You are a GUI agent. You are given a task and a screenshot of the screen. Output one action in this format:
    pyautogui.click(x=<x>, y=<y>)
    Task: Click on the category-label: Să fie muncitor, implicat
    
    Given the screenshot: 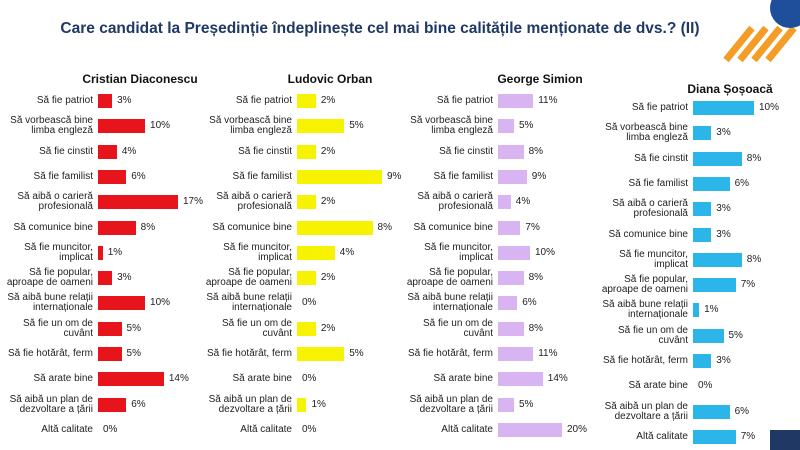 What is the action you would take?
    pyautogui.click(x=58, y=252)
    